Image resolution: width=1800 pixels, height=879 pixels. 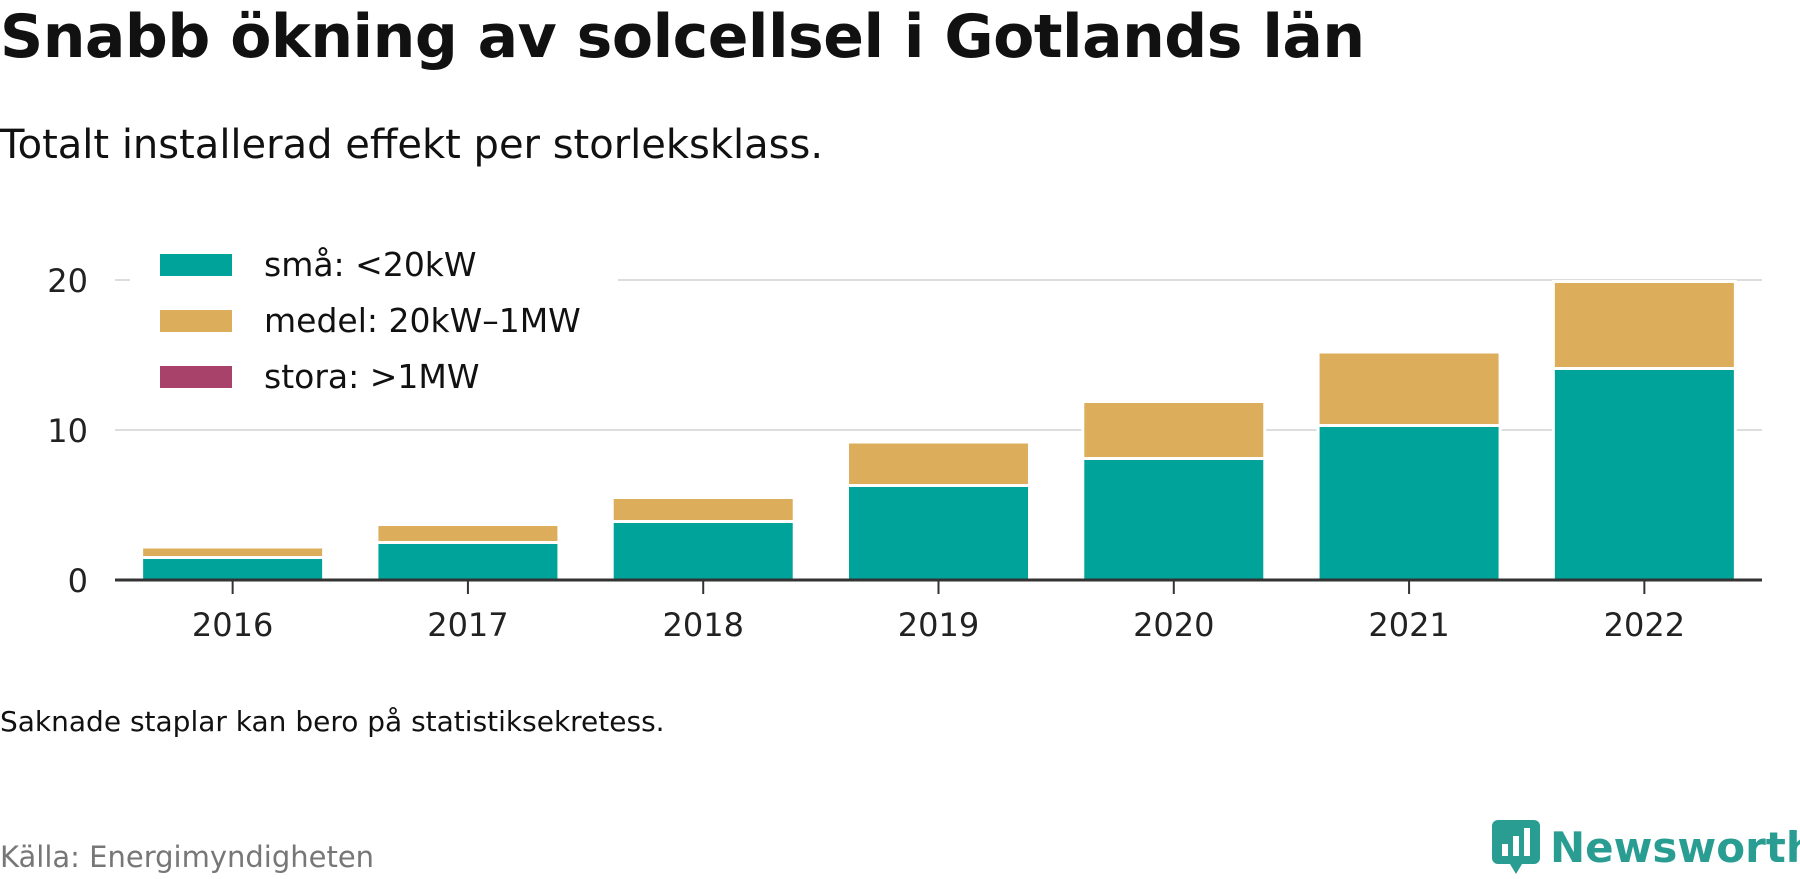 I want to click on y-tick-label: 10, so click(x=67, y=431).